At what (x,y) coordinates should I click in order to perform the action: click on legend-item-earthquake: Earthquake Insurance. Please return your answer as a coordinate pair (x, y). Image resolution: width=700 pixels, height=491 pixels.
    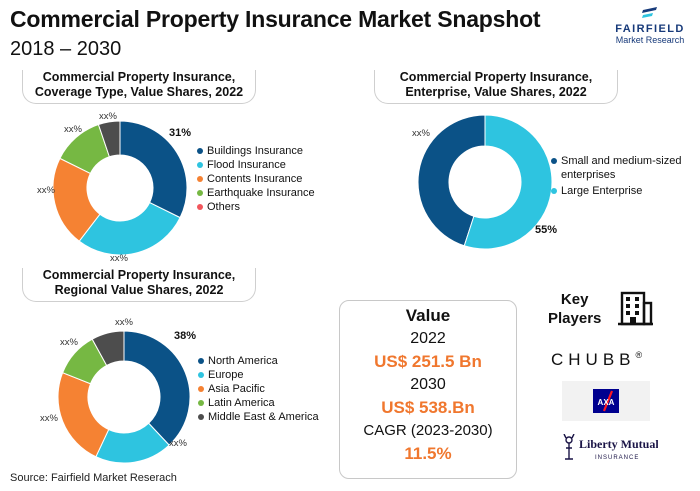
    Looking at the image, I should click on (256, 193).